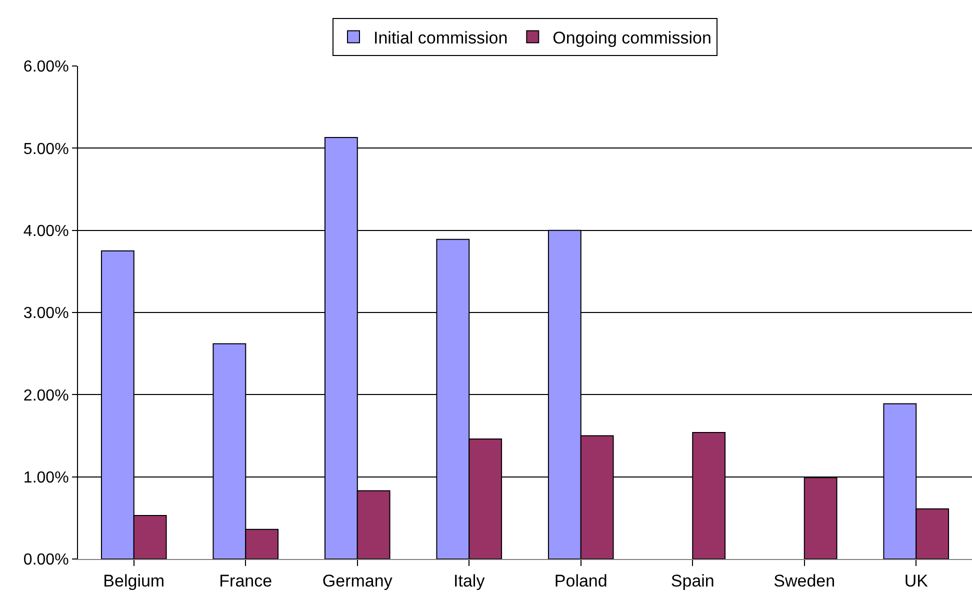  I want to click on legend-label: Initial commission, so click(441, 38).